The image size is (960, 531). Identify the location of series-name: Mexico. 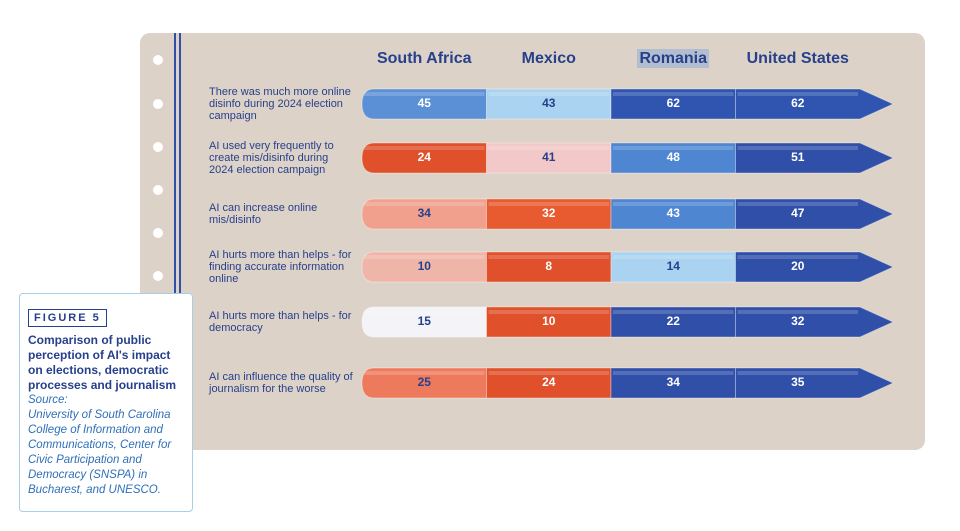
(548, 58).